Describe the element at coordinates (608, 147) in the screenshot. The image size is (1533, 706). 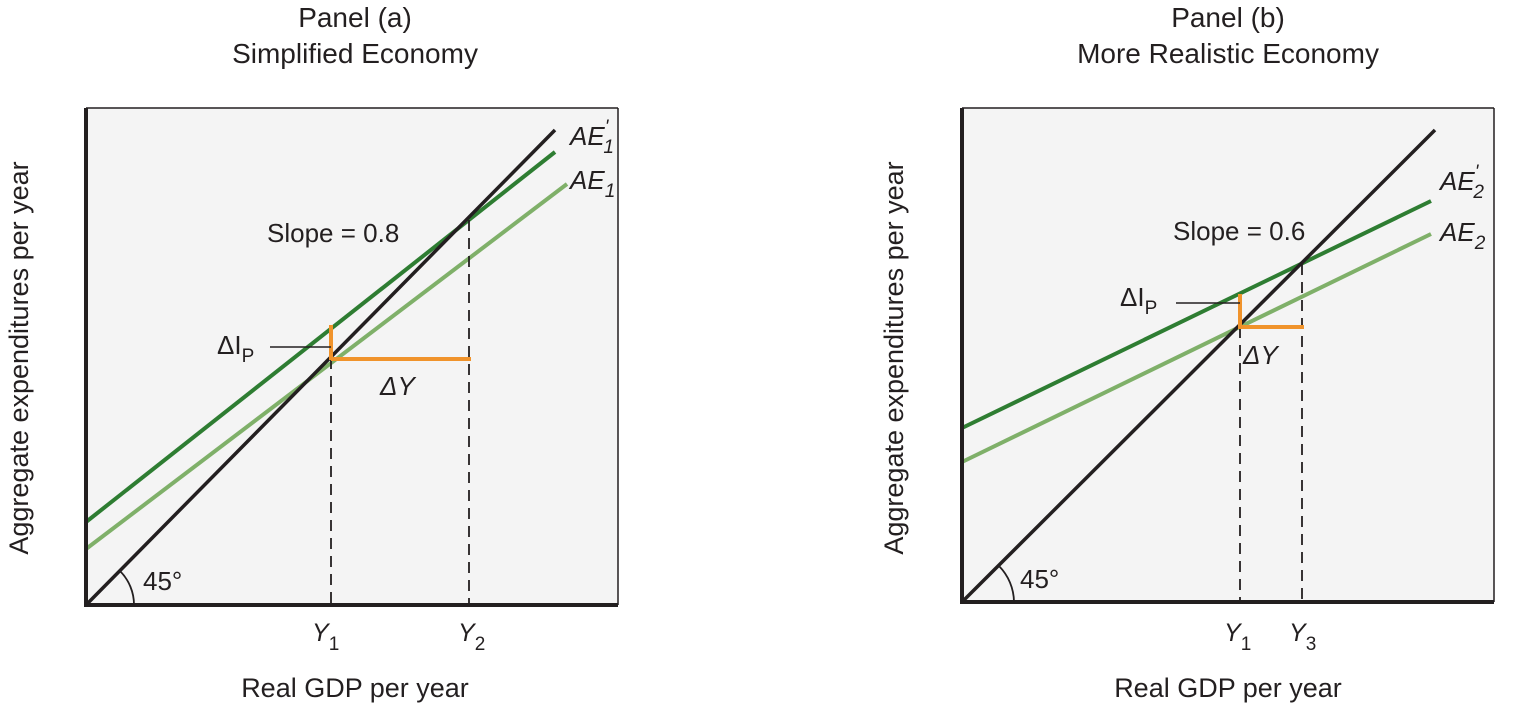
I see `panel-a-ae-shifted-sub: 1` at that location.